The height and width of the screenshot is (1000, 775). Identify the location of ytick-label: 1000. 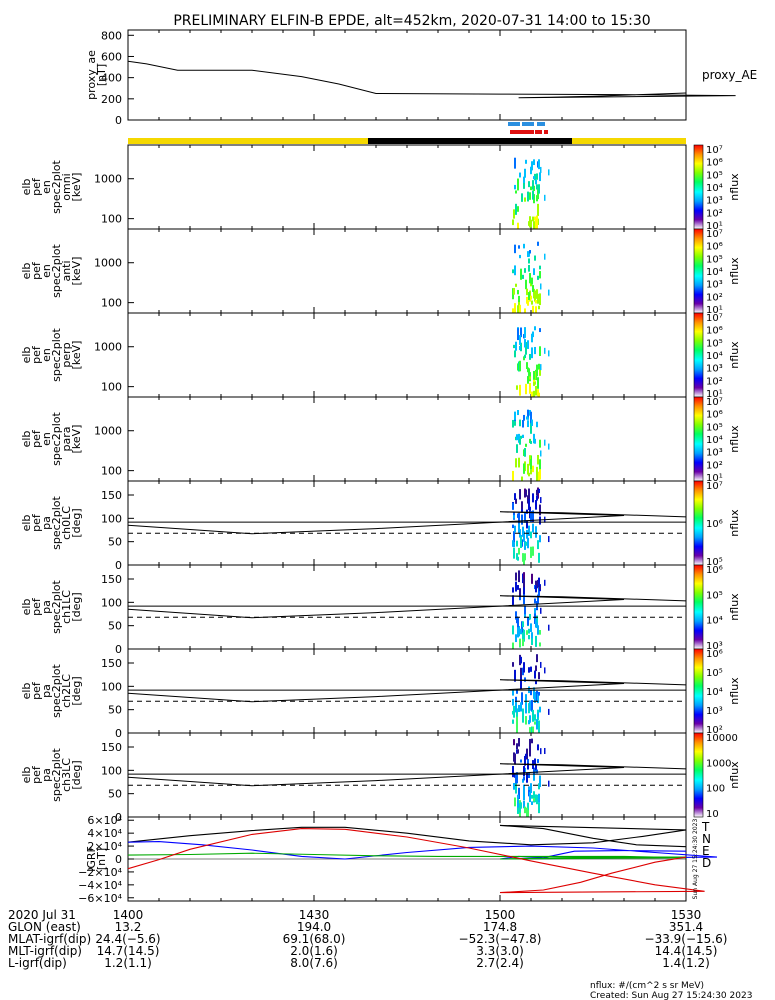
(108, 263).